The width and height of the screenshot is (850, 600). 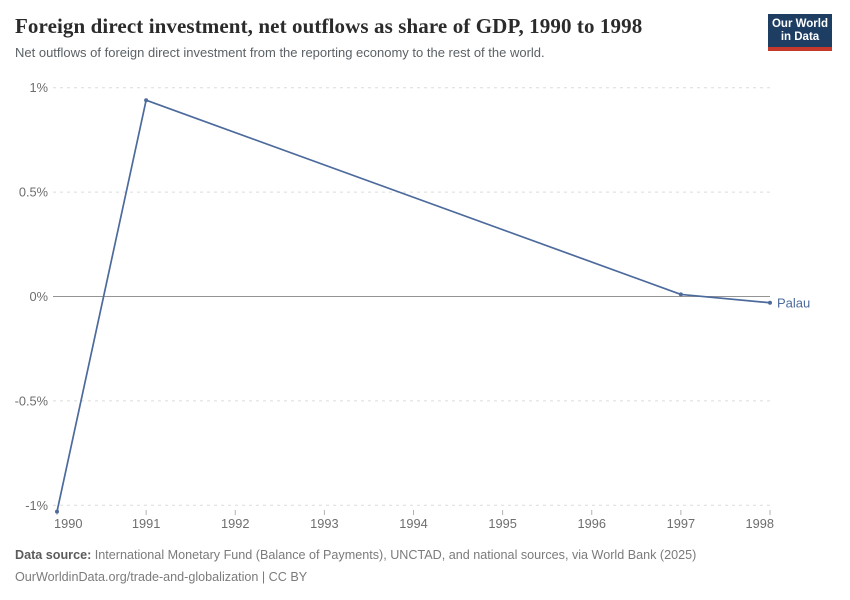 What do you see at coordinates (681, 523) in the screenshot?
I see `x-tick-label: 1997` at bounding box center [681, 523].